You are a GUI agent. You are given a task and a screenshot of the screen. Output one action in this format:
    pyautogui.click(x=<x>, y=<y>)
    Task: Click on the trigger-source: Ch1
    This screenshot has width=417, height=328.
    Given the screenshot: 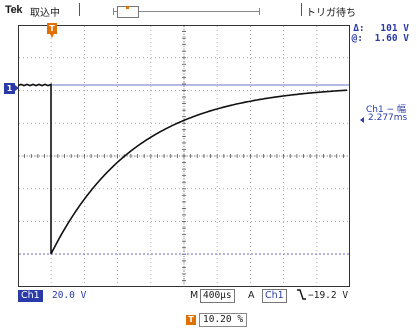 What is the action you would take?
    pyautogui.click(x=274, y=296)
    